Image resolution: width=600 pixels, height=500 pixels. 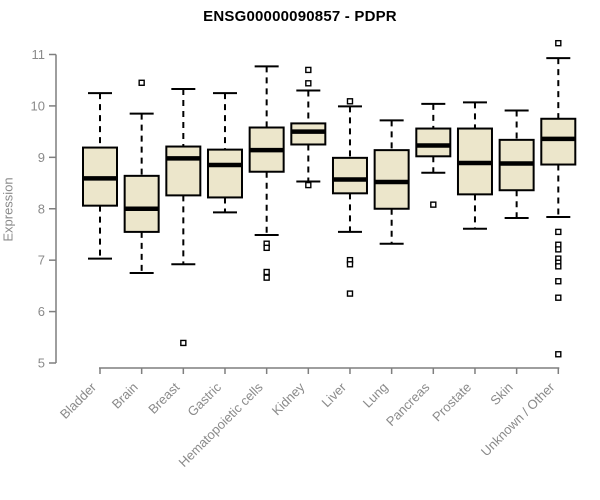 I want to click on x-axis-tick-label: Bladder, so click(x=78, y=400).